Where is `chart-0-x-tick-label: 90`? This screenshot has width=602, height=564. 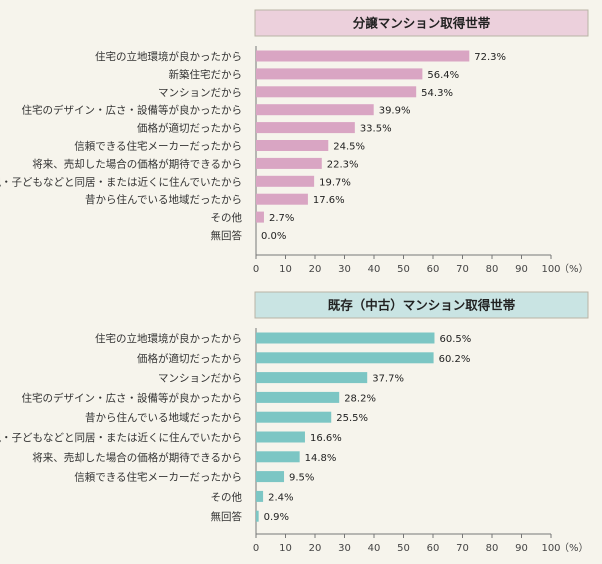 chart-0-x-tick-label: 90 is located at coordinates (521, 269).